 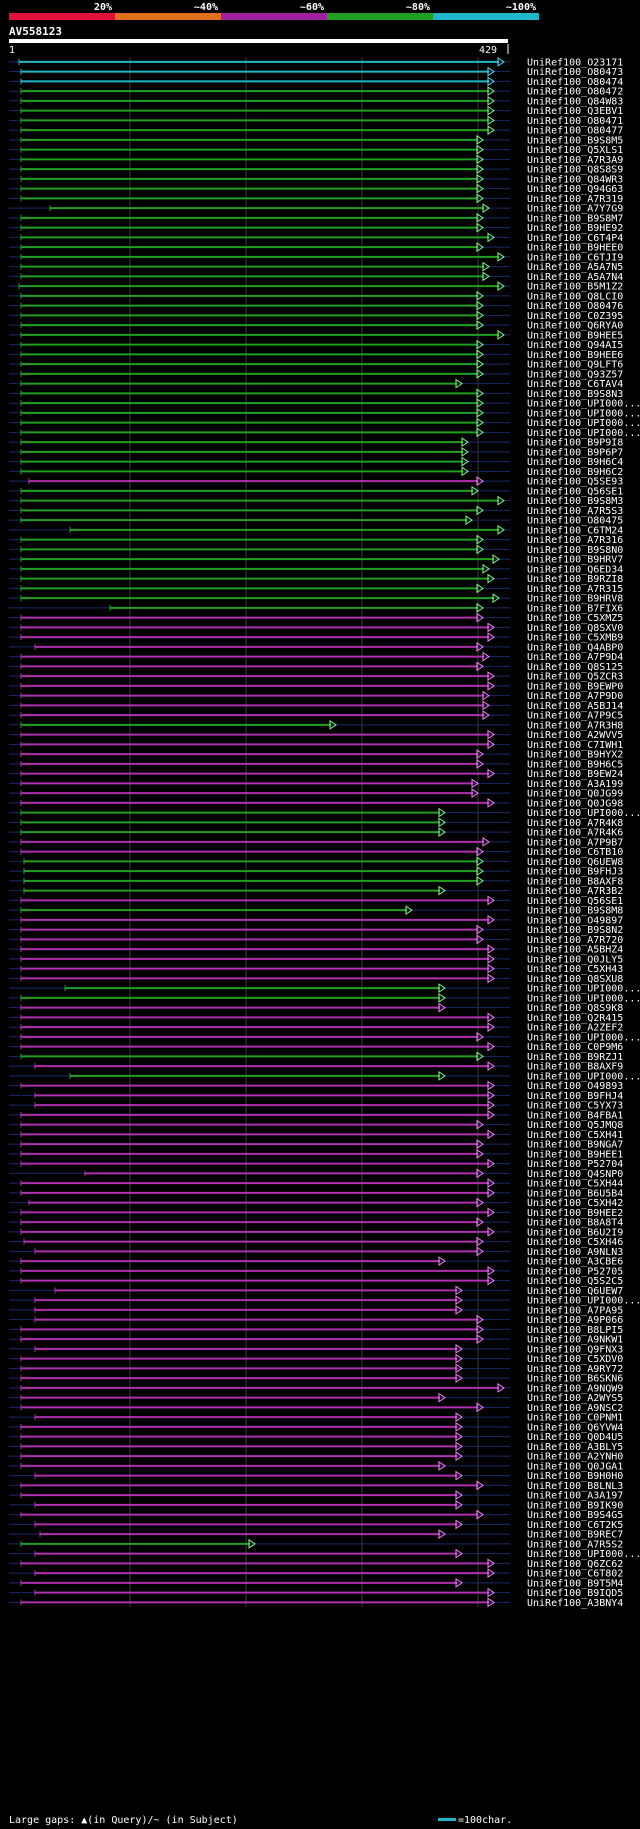 I want to click on hit-label: UniRef100_B9H6C2, so click(x=575, y=472).